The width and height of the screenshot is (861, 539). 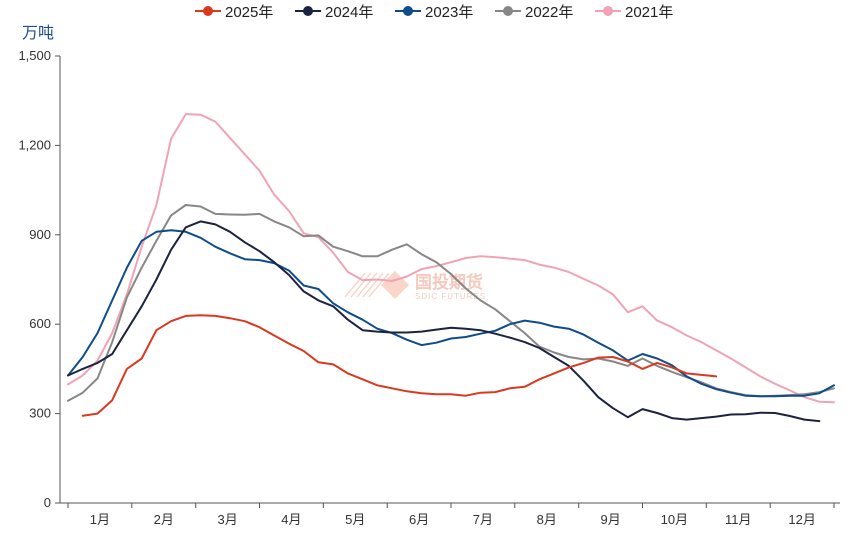 I want to click on x-tick-label: 11月, so click(x=738, y=519).